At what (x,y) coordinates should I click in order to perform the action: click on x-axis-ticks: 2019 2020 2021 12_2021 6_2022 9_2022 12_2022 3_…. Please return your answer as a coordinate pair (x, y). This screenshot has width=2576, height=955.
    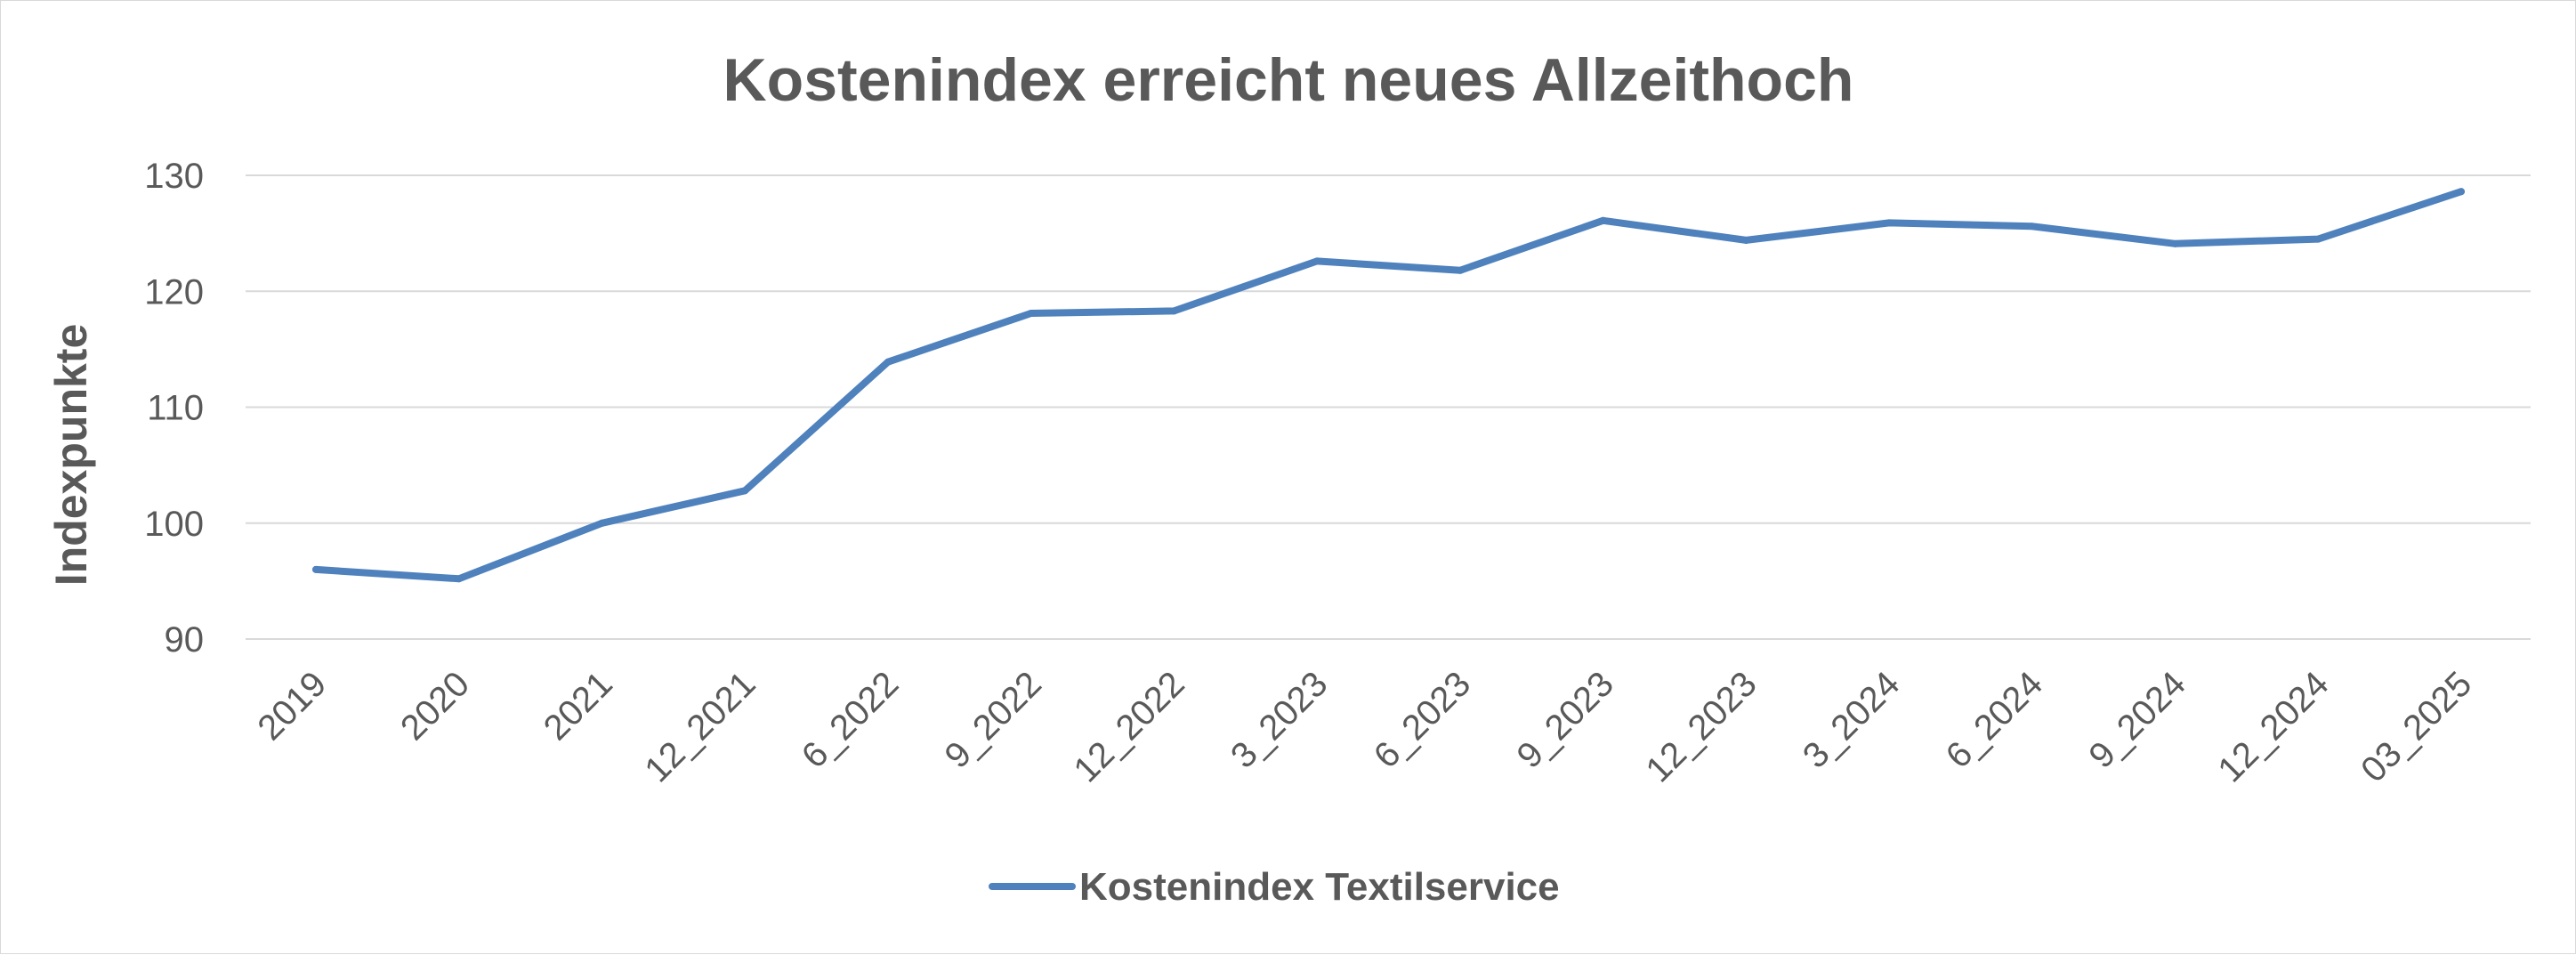
    Looking at the image, I should click on (1364, 726).